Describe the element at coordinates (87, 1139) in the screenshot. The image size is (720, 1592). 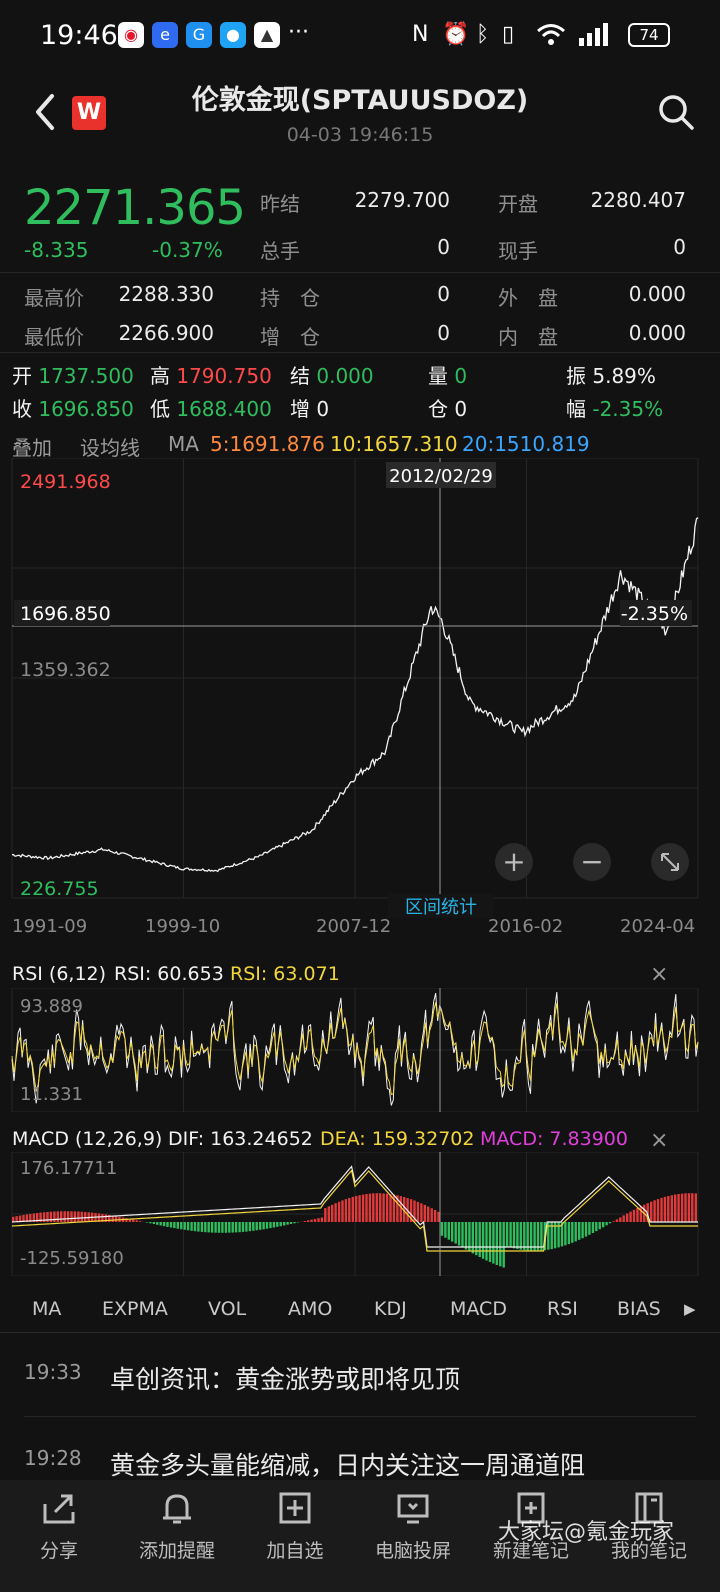
I see `macd-label: MACD (12,26,9)` at that location.